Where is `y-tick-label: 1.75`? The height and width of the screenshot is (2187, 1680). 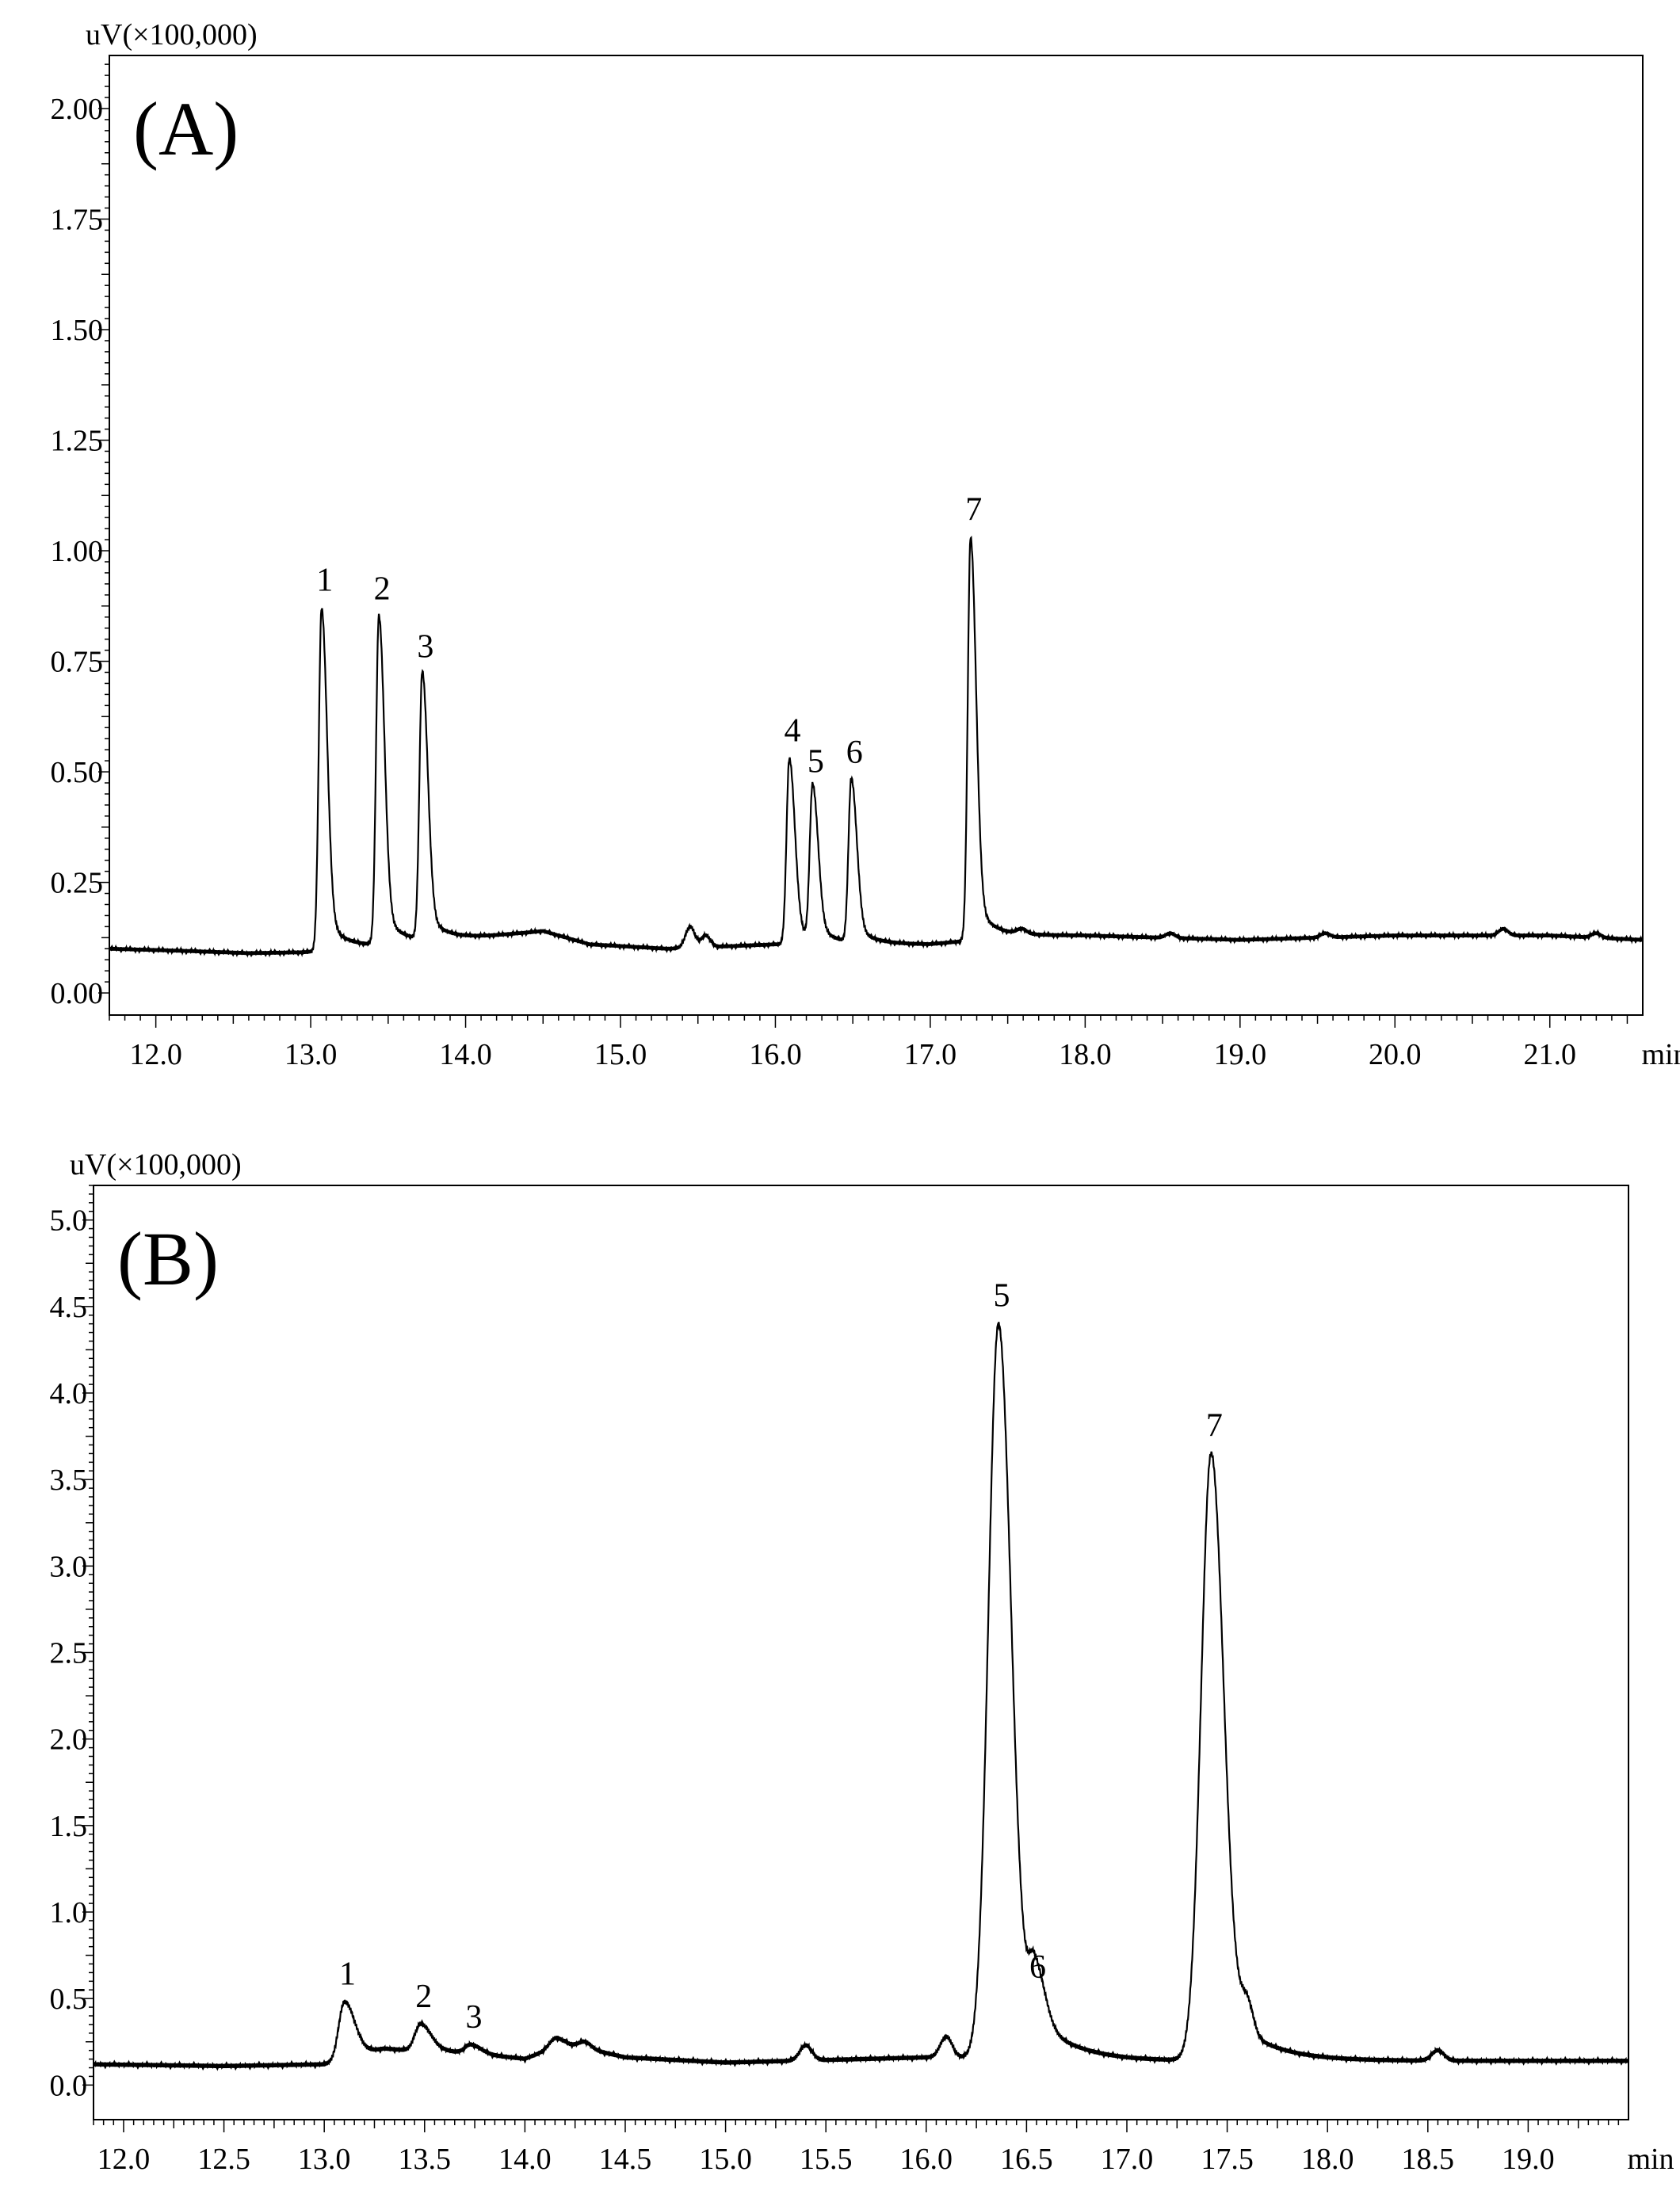
y-tick-label: 1.75 is located at coordinates (78, 219).